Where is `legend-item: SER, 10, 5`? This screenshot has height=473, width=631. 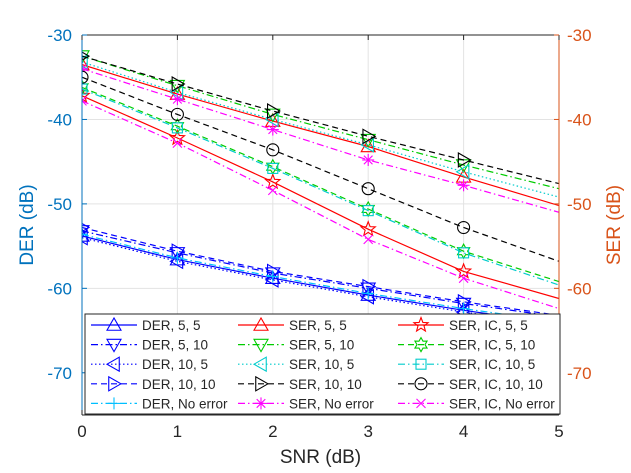
legend-item: SER, 10, 5 is located at coordinates (296, 364).